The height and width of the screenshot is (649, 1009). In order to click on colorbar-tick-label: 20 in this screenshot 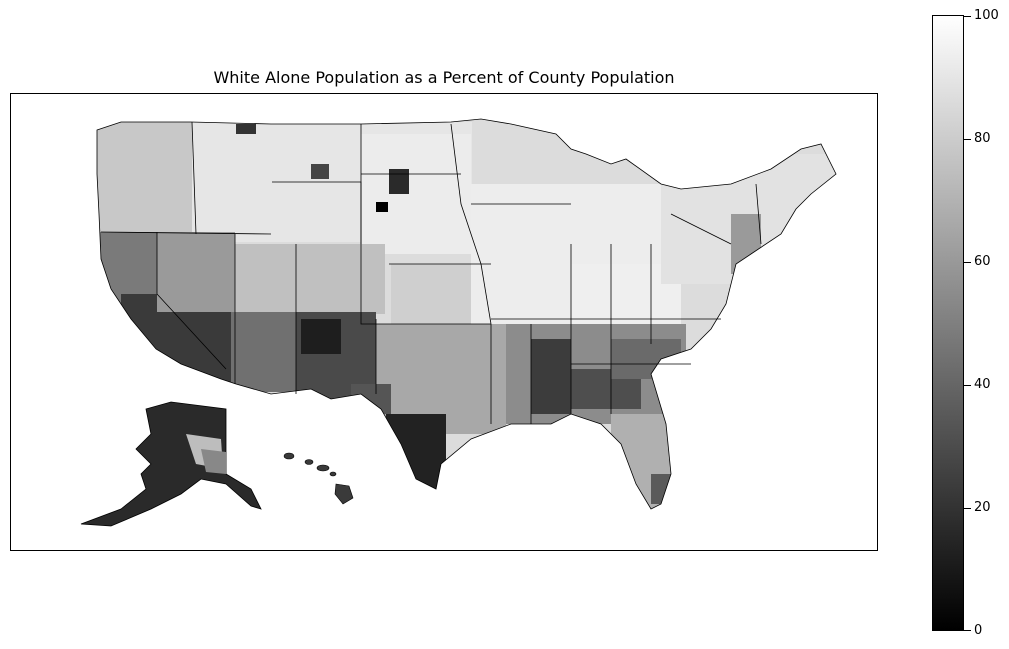, I will do `click(982, 507)`.